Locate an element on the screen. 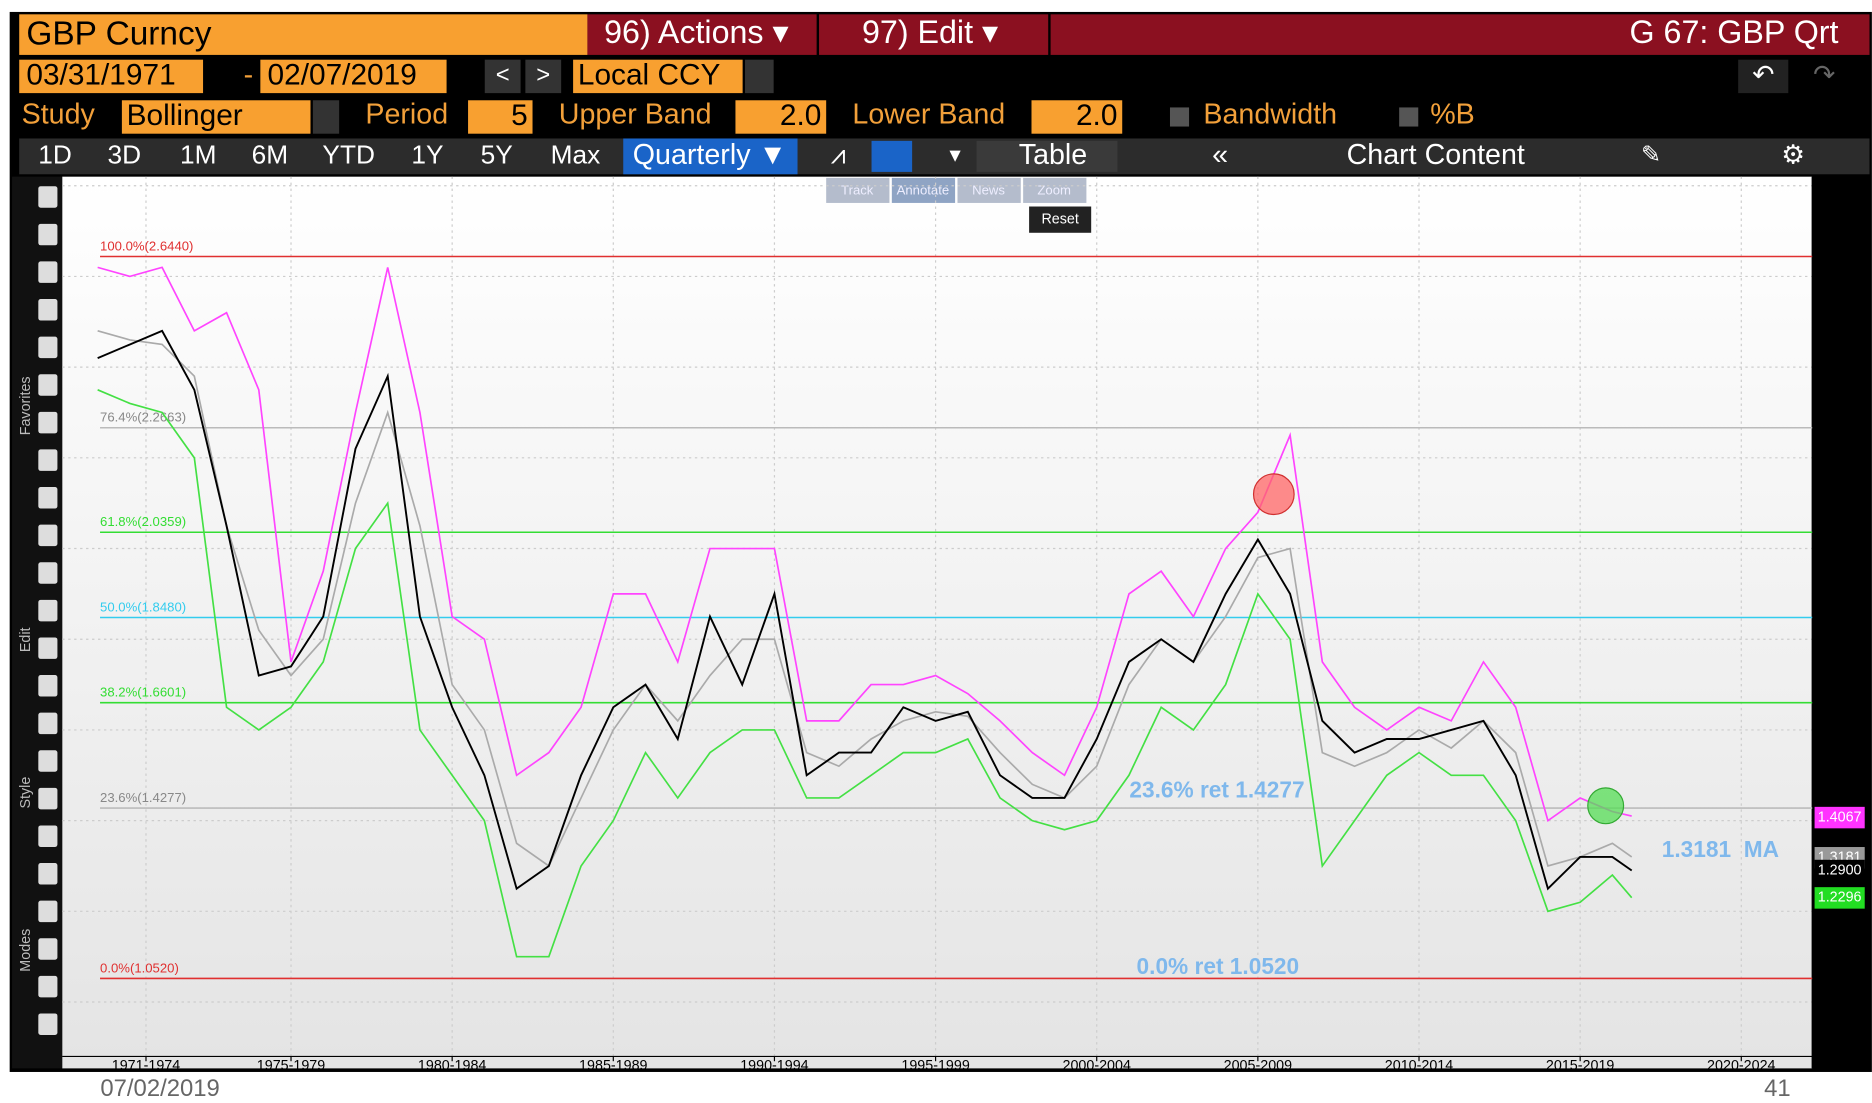  x-tick-label: 2010-2014 is located at coordinates (1419, 1066).